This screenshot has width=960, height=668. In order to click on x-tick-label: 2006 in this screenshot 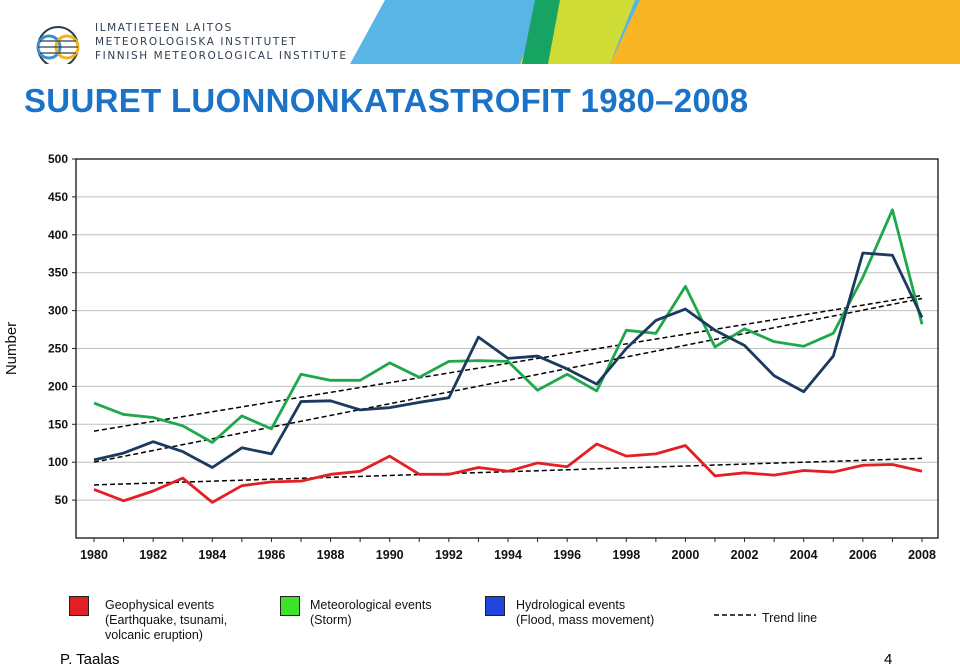, I will do `click(863, 555)`.